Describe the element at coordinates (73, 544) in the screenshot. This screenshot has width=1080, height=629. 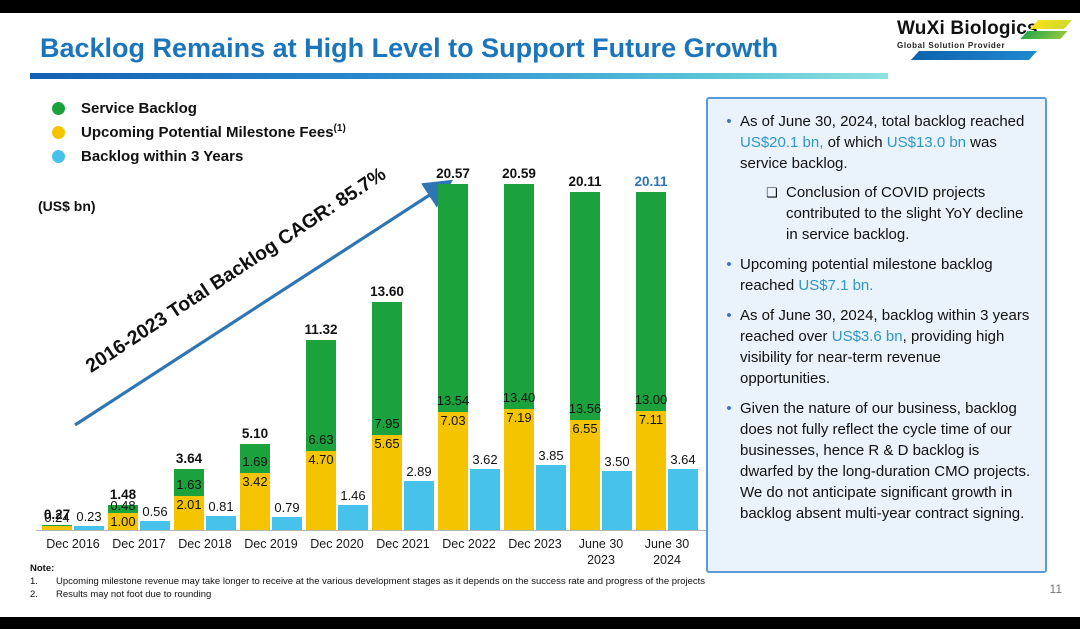
I see `x-axis-label: Dec 2016` at that location.